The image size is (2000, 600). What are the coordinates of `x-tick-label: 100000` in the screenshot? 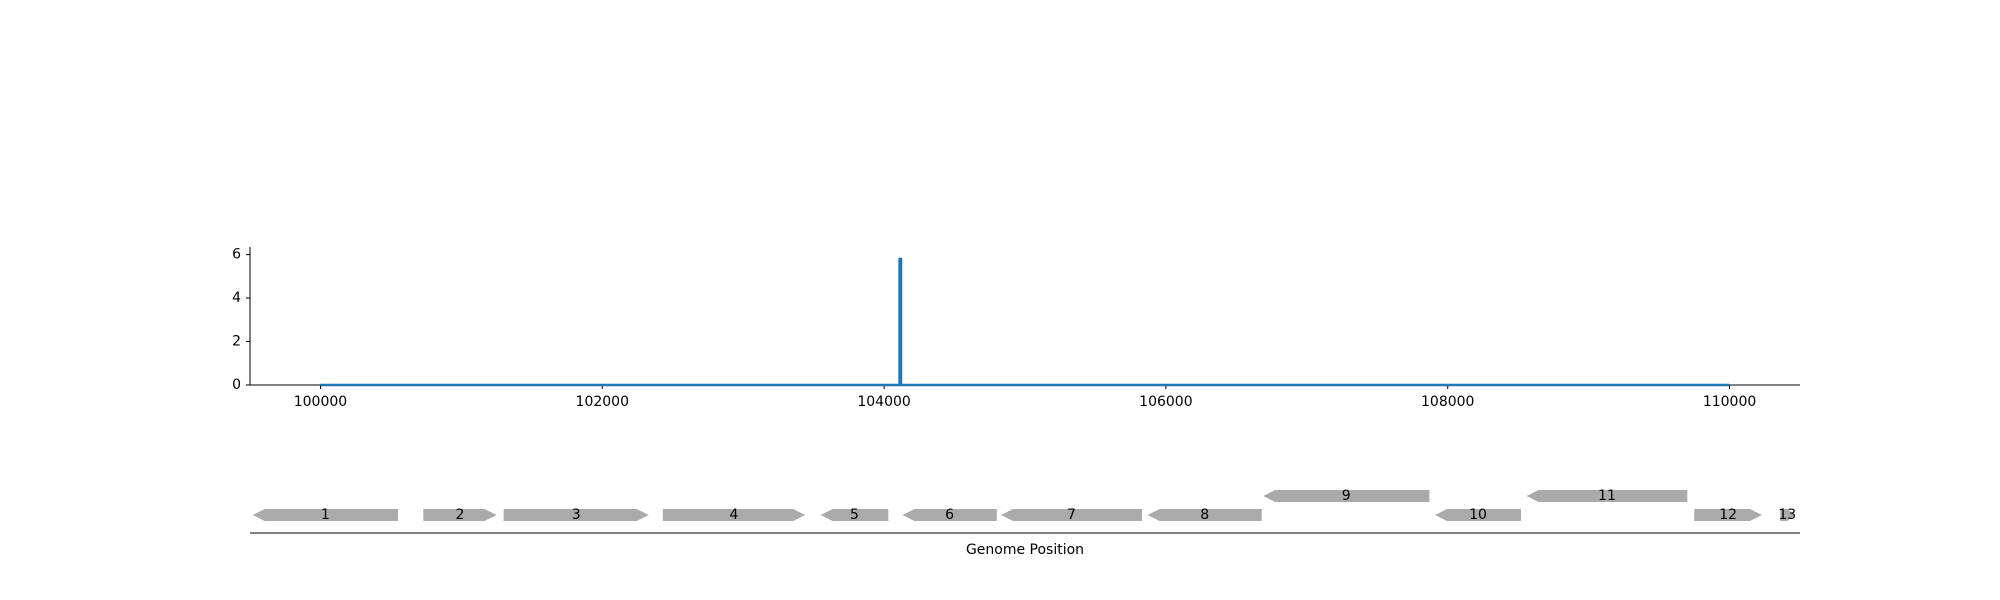 It's located at (320, 402).